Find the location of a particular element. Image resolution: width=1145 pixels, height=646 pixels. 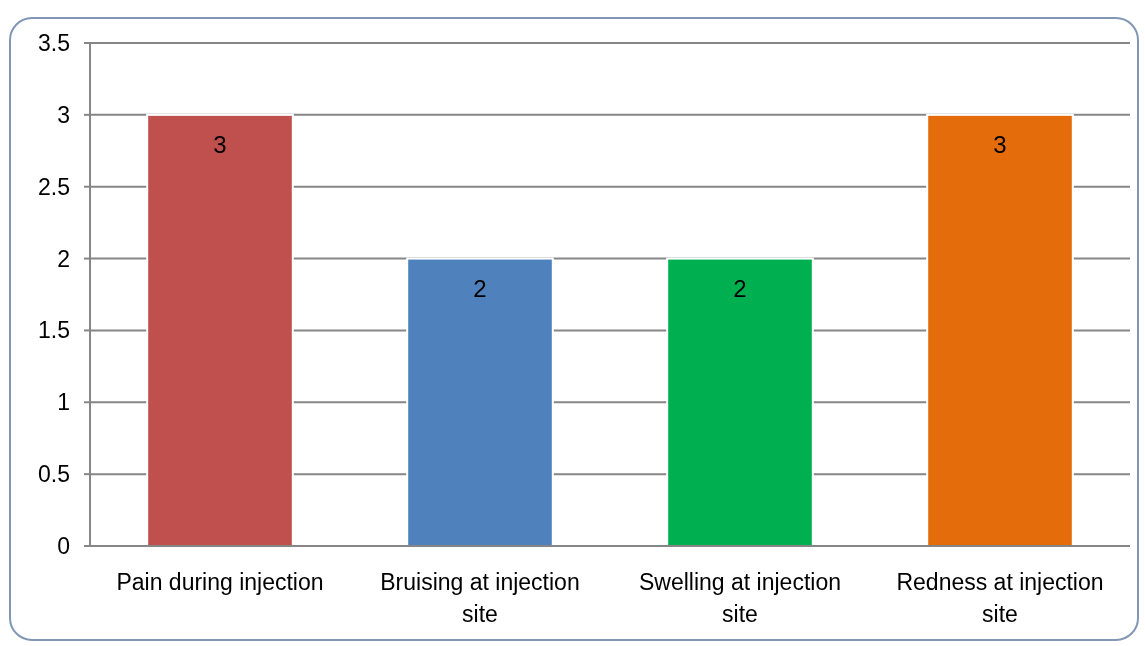

x-tick-label: Bruising at injection site is located at coordinates (480, 598).